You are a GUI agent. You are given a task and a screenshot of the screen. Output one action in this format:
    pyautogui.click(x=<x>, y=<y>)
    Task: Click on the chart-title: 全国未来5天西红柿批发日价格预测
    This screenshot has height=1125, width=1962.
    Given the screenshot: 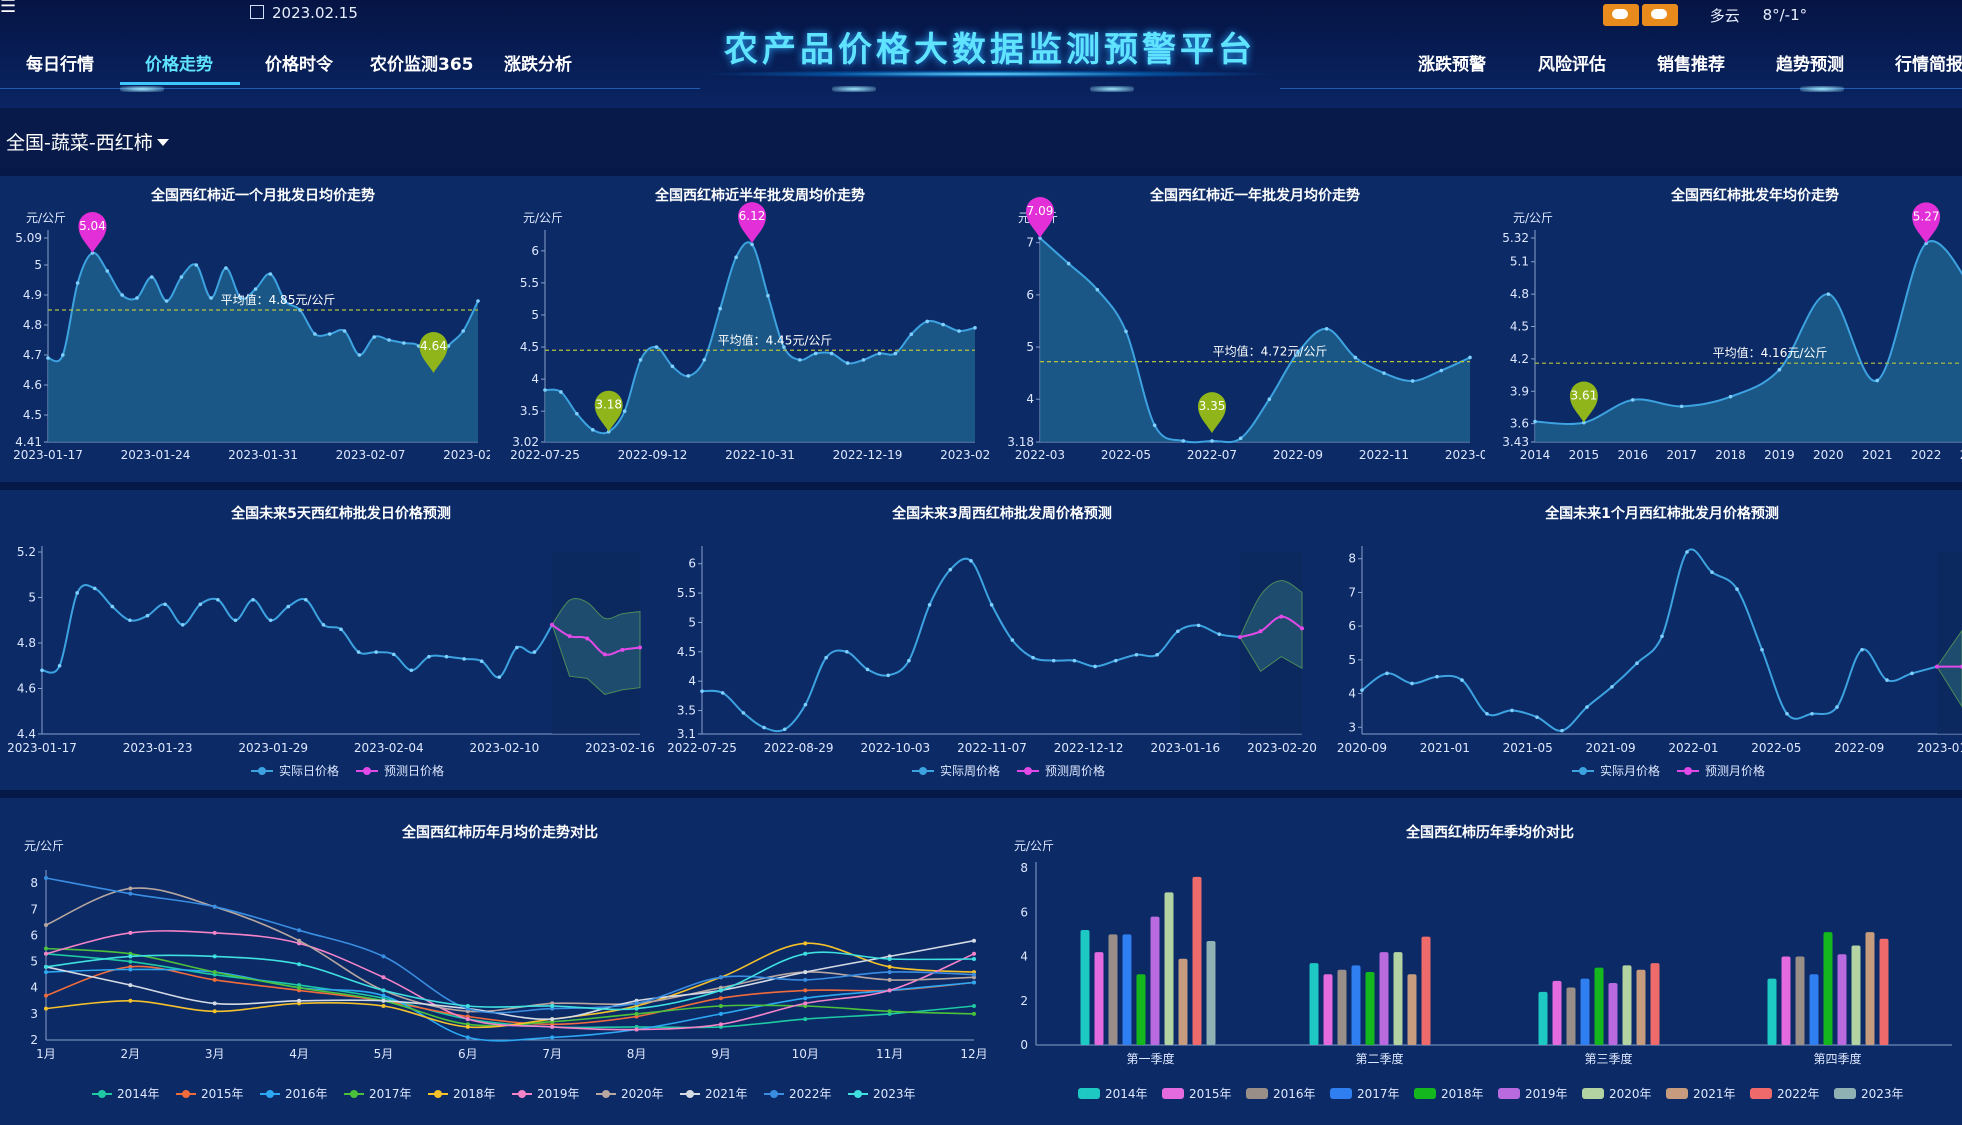 What is the action you would take?
    pyautogui.click(x=340, y=513)
    